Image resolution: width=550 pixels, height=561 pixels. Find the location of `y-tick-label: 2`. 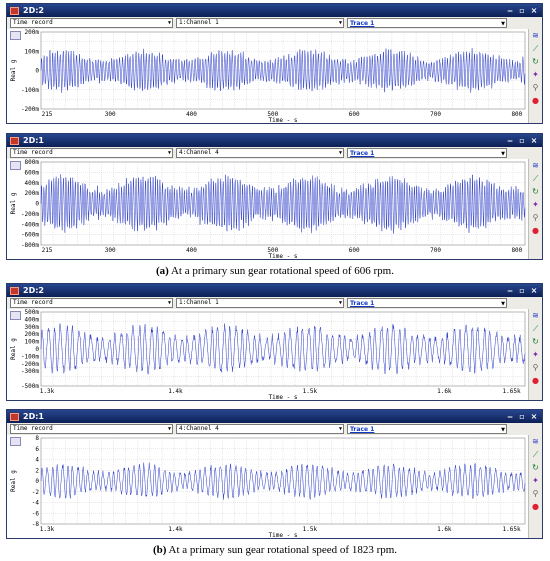

y-tick-label: 2 is located at coordinates (37, 470).